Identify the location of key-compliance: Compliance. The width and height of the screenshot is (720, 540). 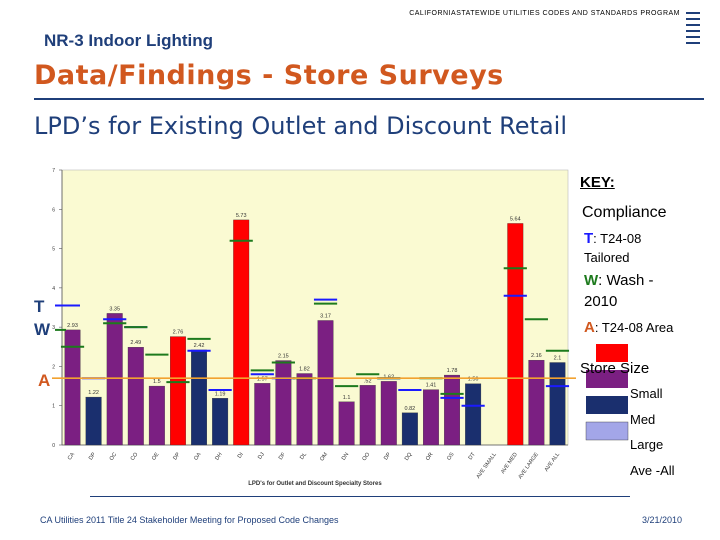
(624, 212).